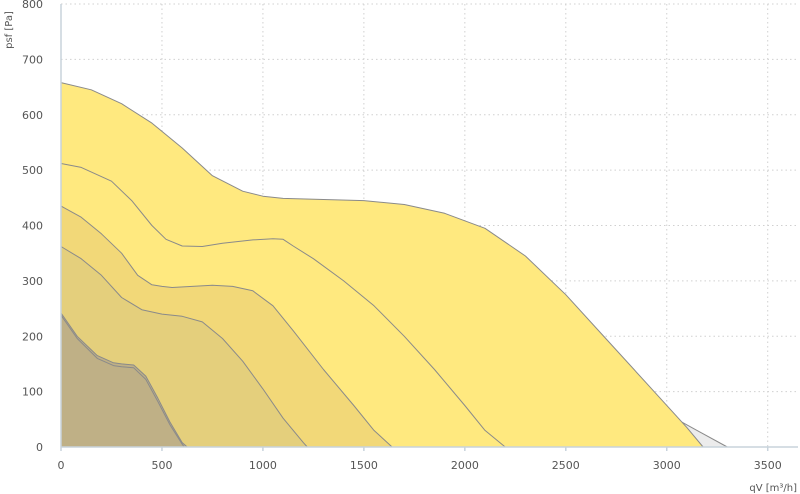 This screenshot has width=800, height=494. What do you see at coordinates (61, 465) in the screenshot?
I see `x-tick-label: 0` at bounding box center [61, 465].